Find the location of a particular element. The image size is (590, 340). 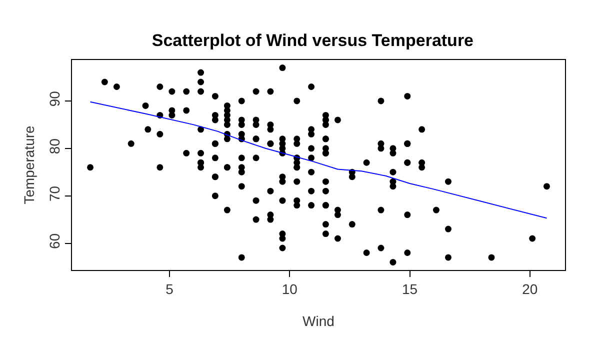

x-tick-label: 5 is located at coordinates (170, 288).